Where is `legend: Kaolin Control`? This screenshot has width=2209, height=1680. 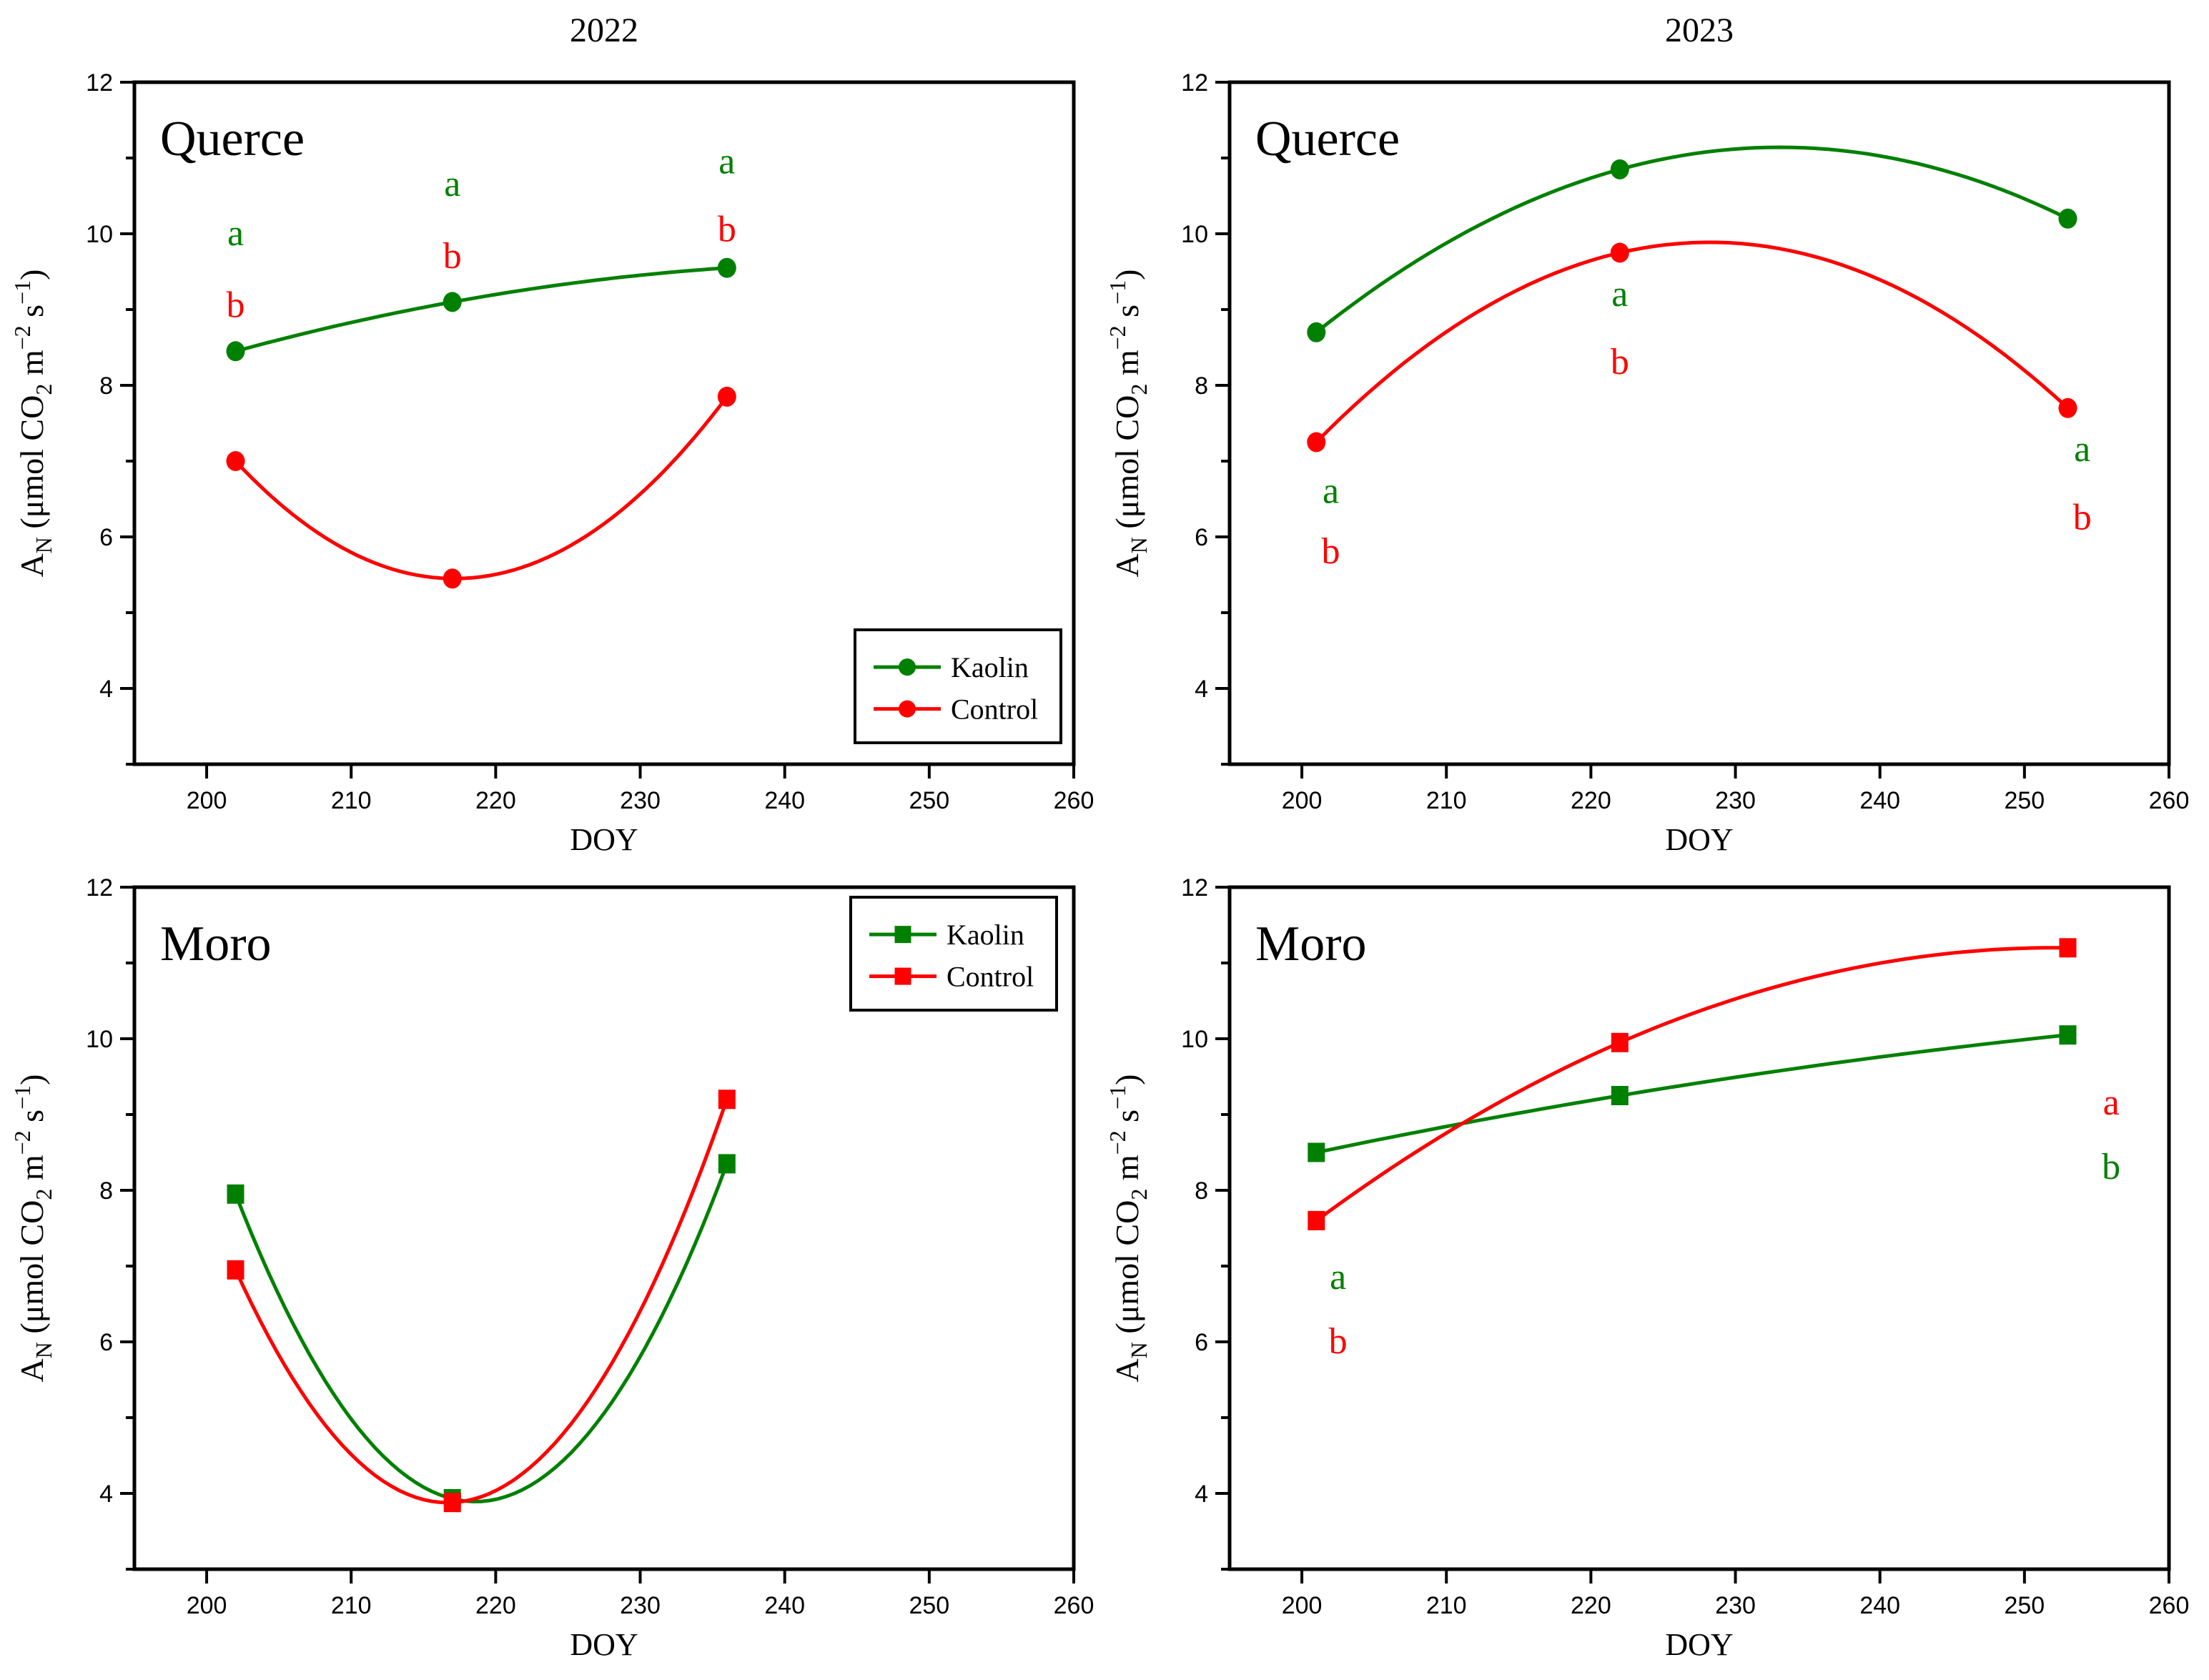 legend: Kaolin Control is located at coordinates (958, 686).